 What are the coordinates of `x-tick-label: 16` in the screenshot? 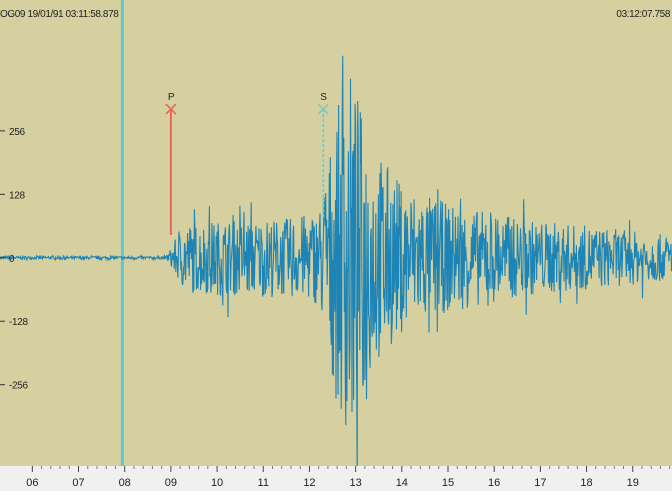 It's located at (494, 483).